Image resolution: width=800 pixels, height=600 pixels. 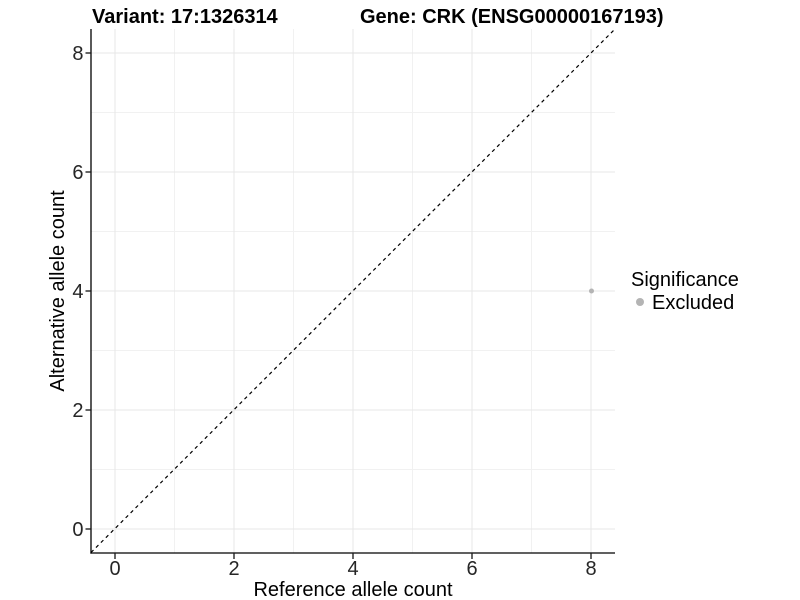 I want to click on y-tick-label-6: 6, so click(x=77, y=173).